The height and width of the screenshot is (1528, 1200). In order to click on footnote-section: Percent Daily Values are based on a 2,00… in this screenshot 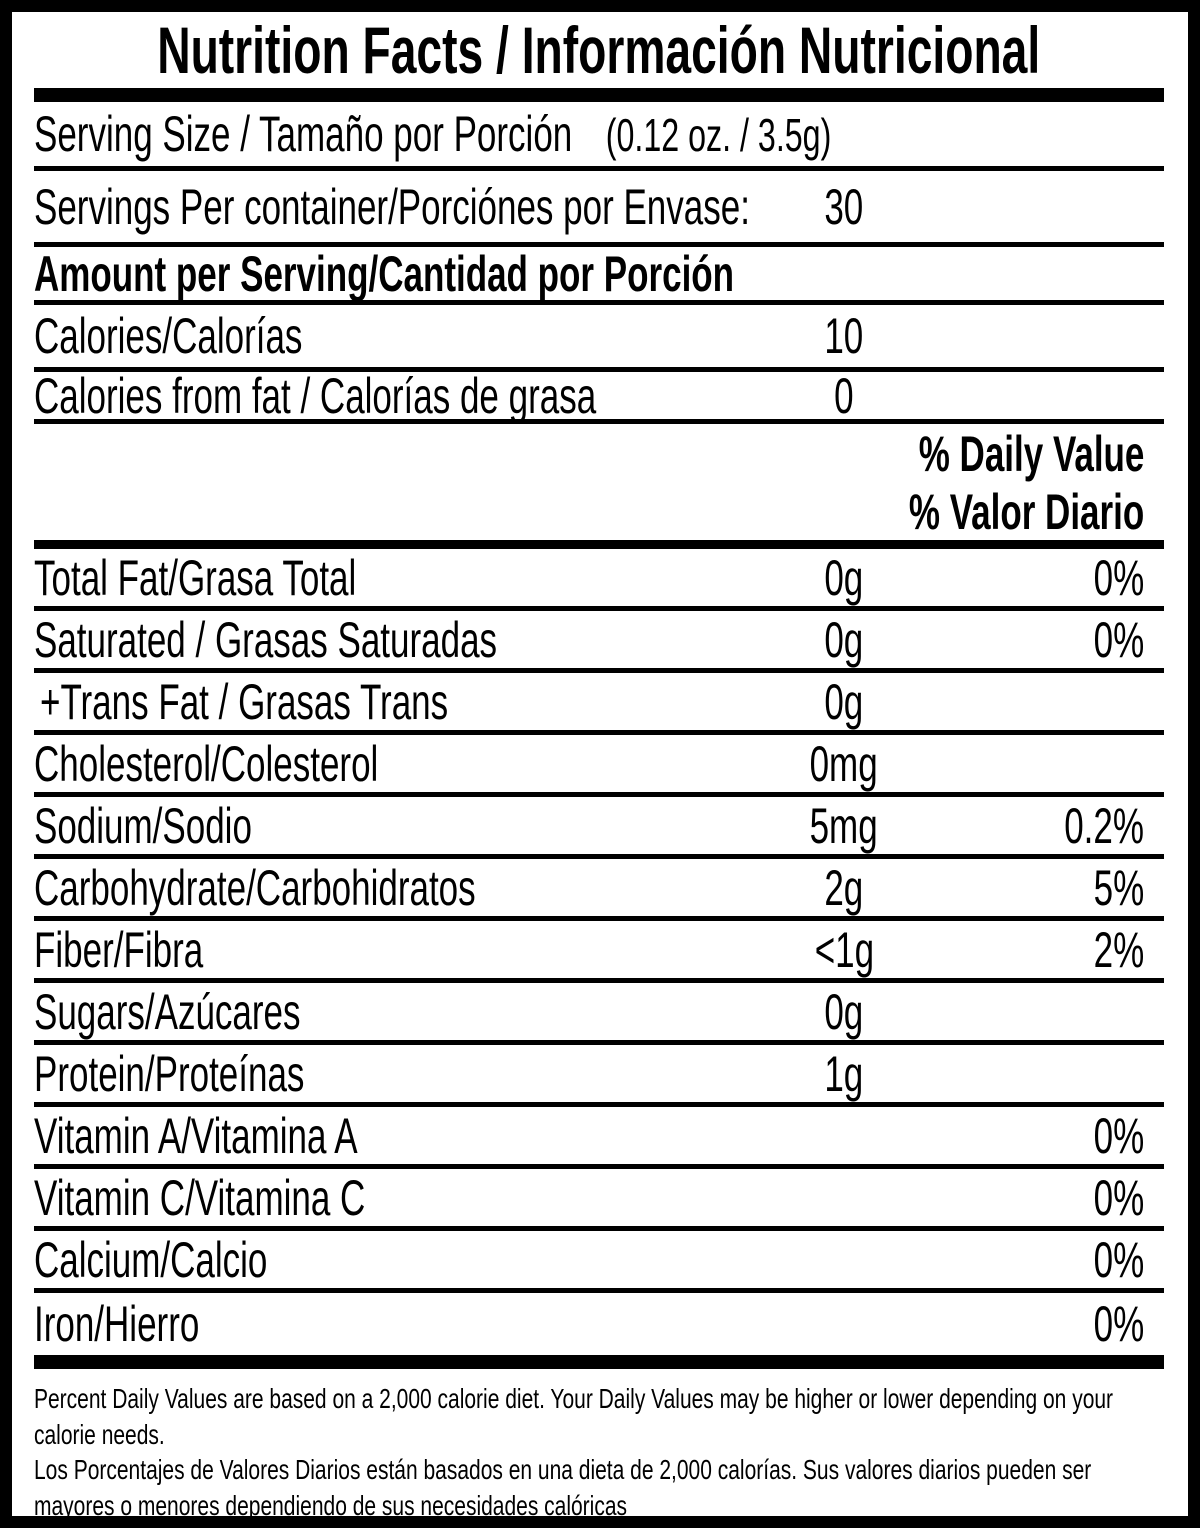, I will do `click(599, 1445)`.